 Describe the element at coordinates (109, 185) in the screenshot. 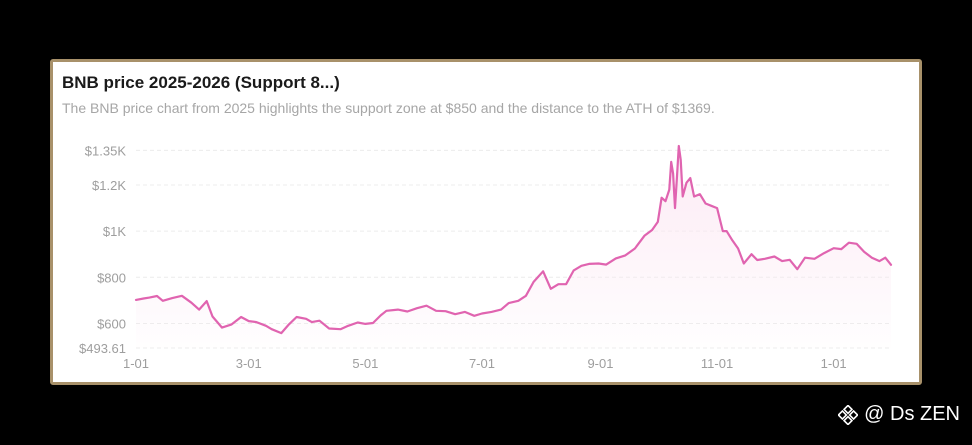

I see `y-tick-label: $1.2K` at that location.